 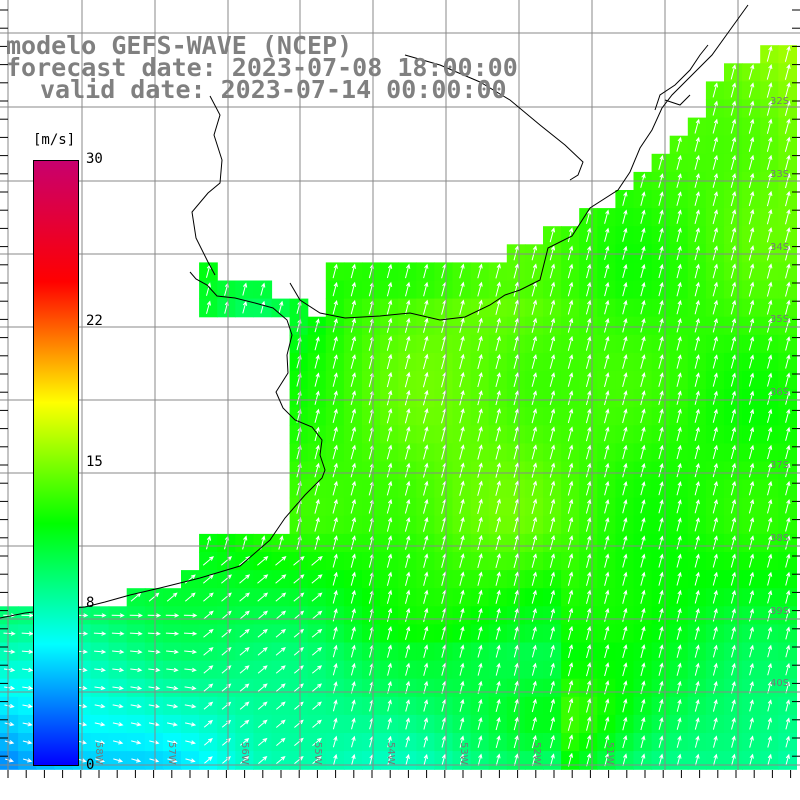 What do you see at coordinates (609, 753) in the screenshot?
I see `longitude-label: 51W` at bounding box center [609, 753].